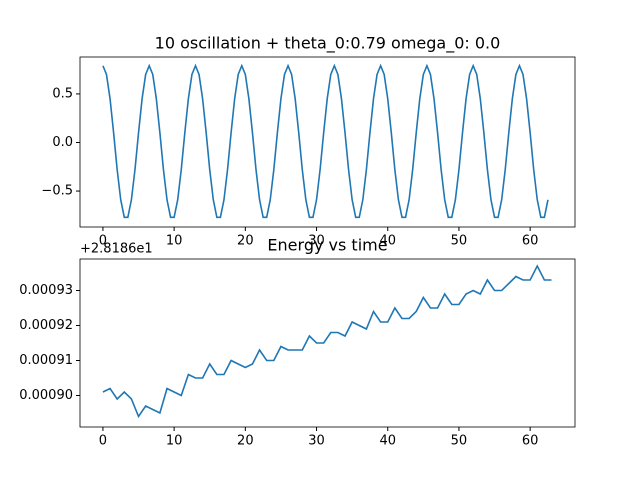  What do you see at coordinates (62, 93) in the screenshot?
I see `y-tick-label: 0.5` at bounding box center [62, 93].